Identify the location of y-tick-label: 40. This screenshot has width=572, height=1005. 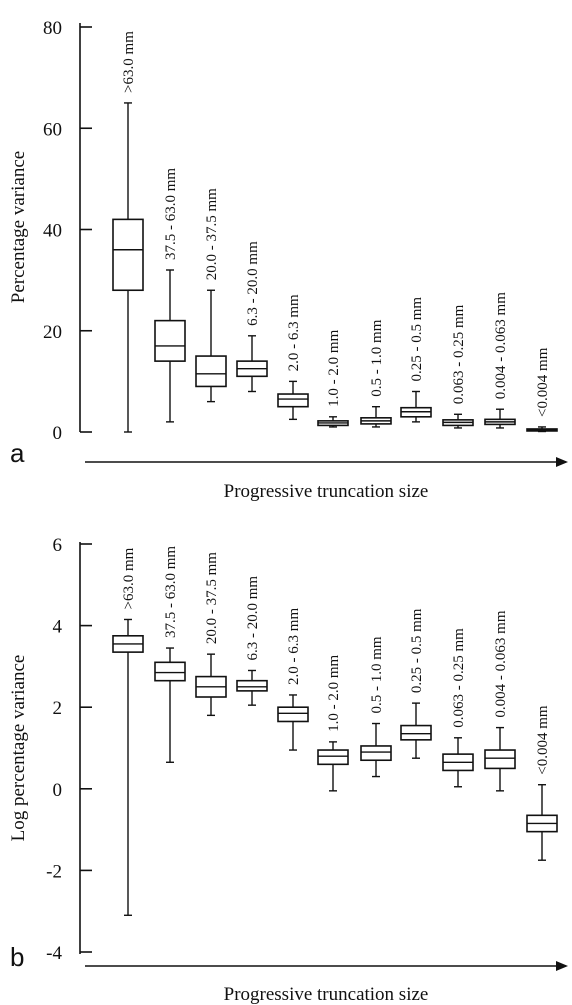
(52, 231).